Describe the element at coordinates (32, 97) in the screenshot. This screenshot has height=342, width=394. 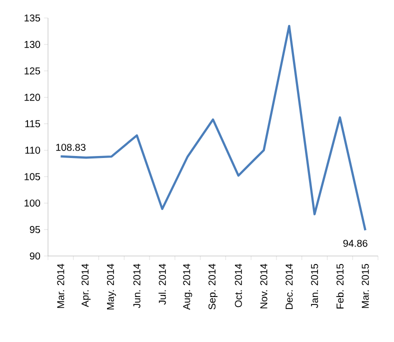
I see `y-tick-label: 120` at that location.